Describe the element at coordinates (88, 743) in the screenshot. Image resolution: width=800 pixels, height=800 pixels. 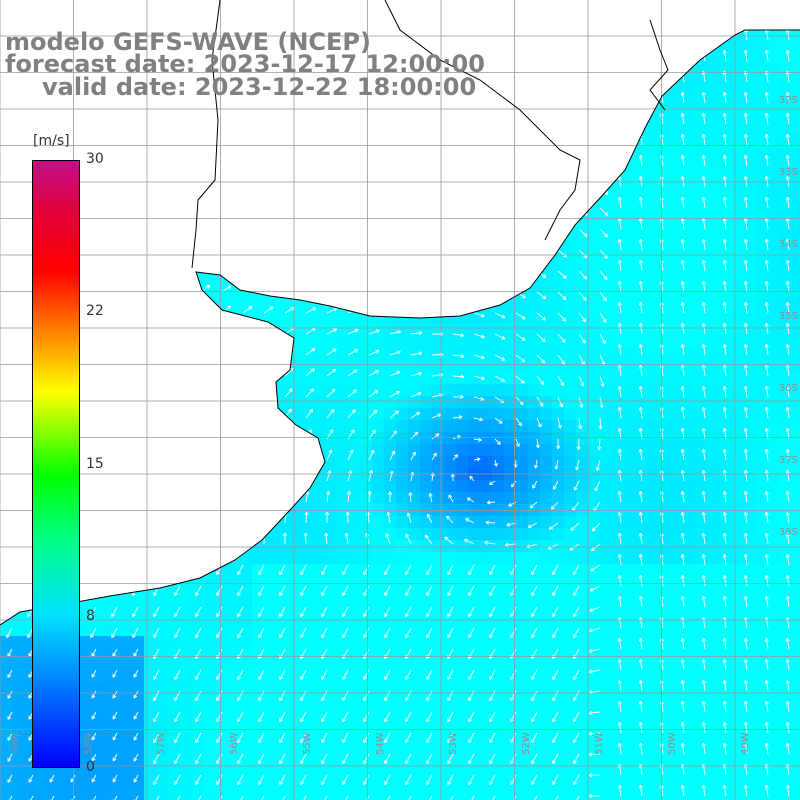
I see `lon-label: 58W` at that location.